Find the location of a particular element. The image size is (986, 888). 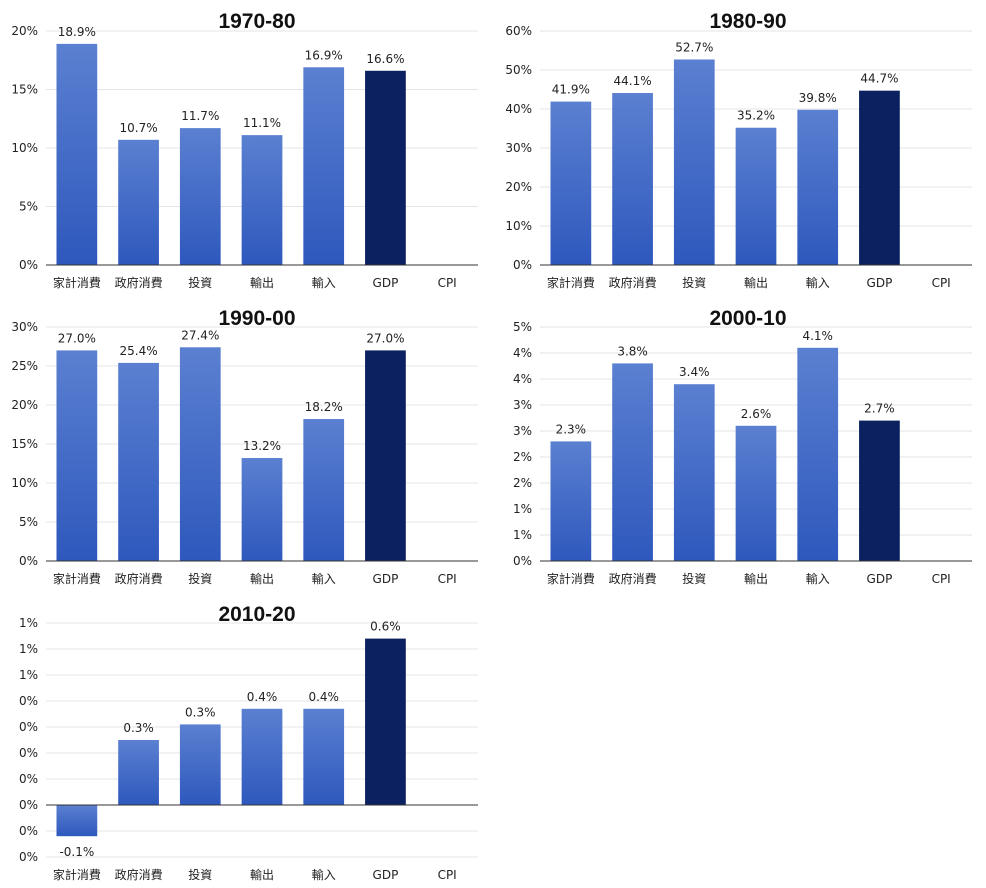

y-tick-label: 25% is located at coordinates (24, 366).